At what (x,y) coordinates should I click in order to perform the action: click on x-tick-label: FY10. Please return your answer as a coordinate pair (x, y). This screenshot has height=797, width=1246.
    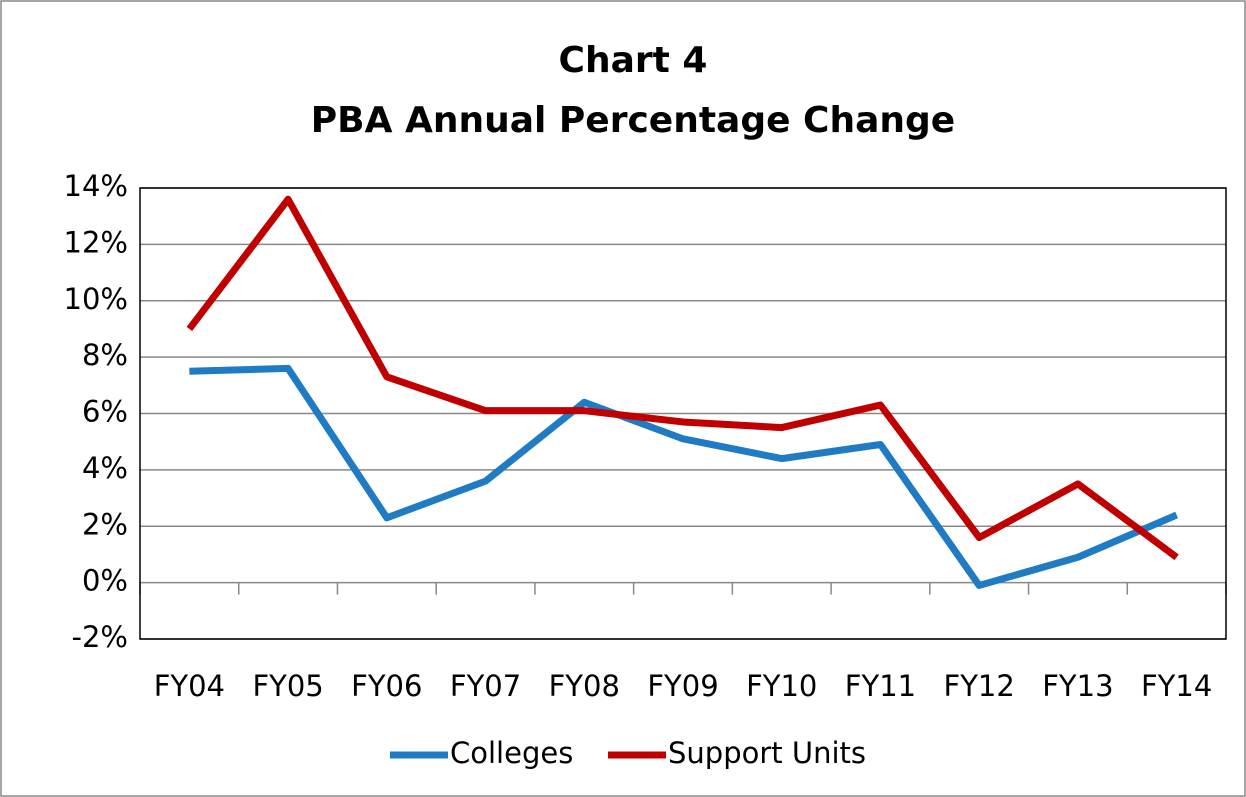
    Looking at the image, I should click on (781, 686).